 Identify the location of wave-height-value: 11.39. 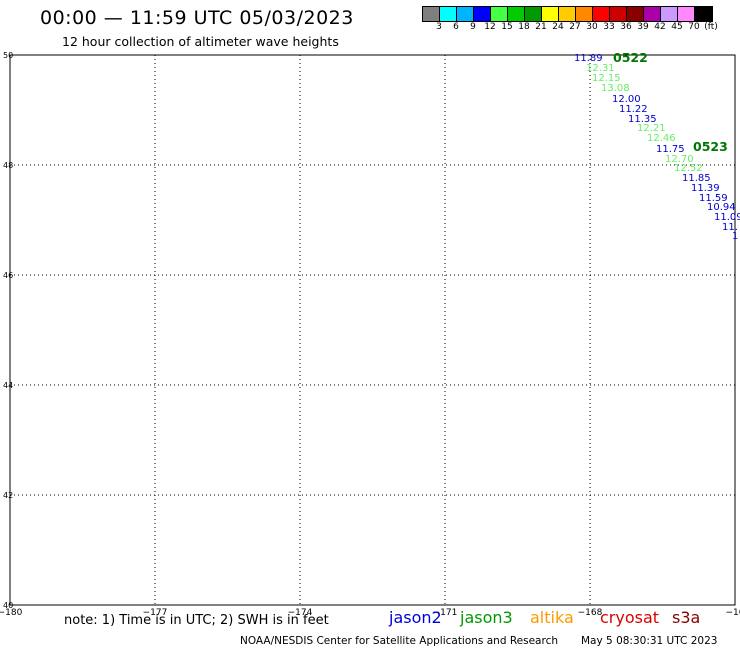
(705, 188).